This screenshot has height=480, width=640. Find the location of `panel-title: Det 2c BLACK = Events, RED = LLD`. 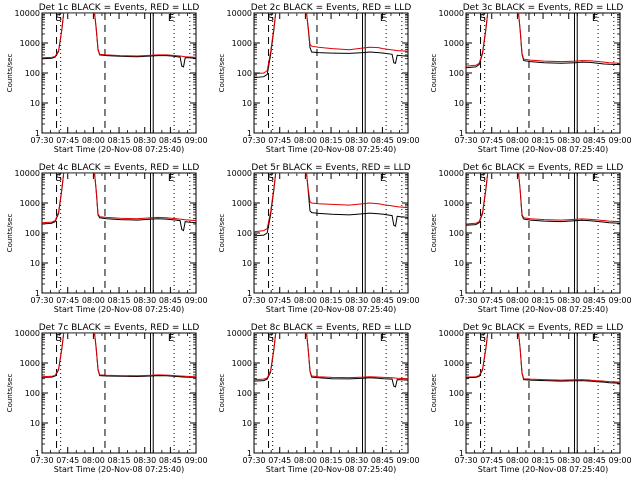

panel-title: Det 2c BLACK = Events, RED = LLD is located at coordinates (331, 8).